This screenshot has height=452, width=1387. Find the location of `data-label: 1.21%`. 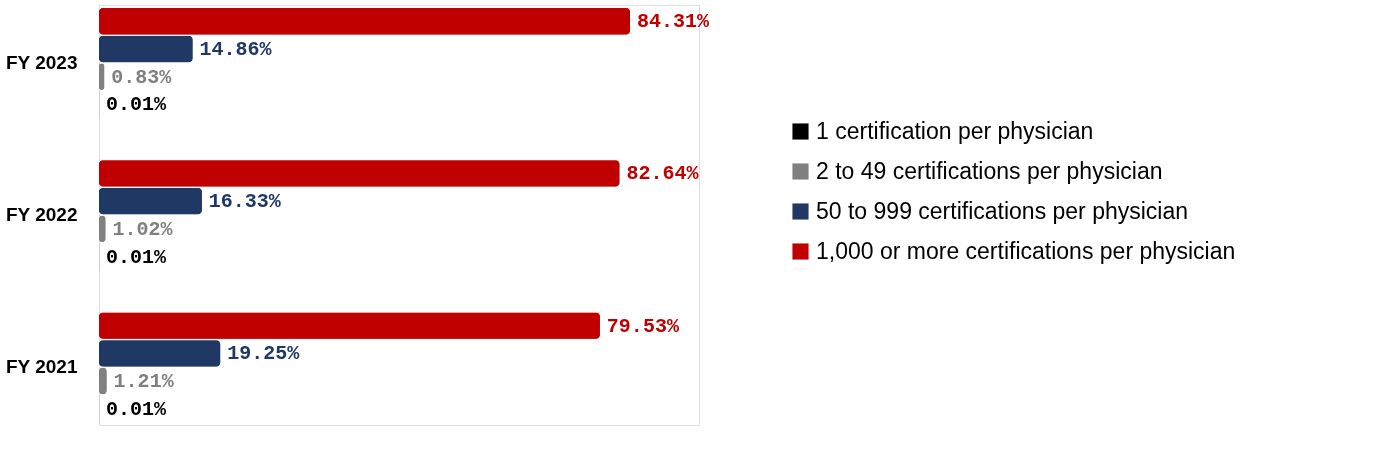

data-label: 1.21% is located at coordinates (144, 382).